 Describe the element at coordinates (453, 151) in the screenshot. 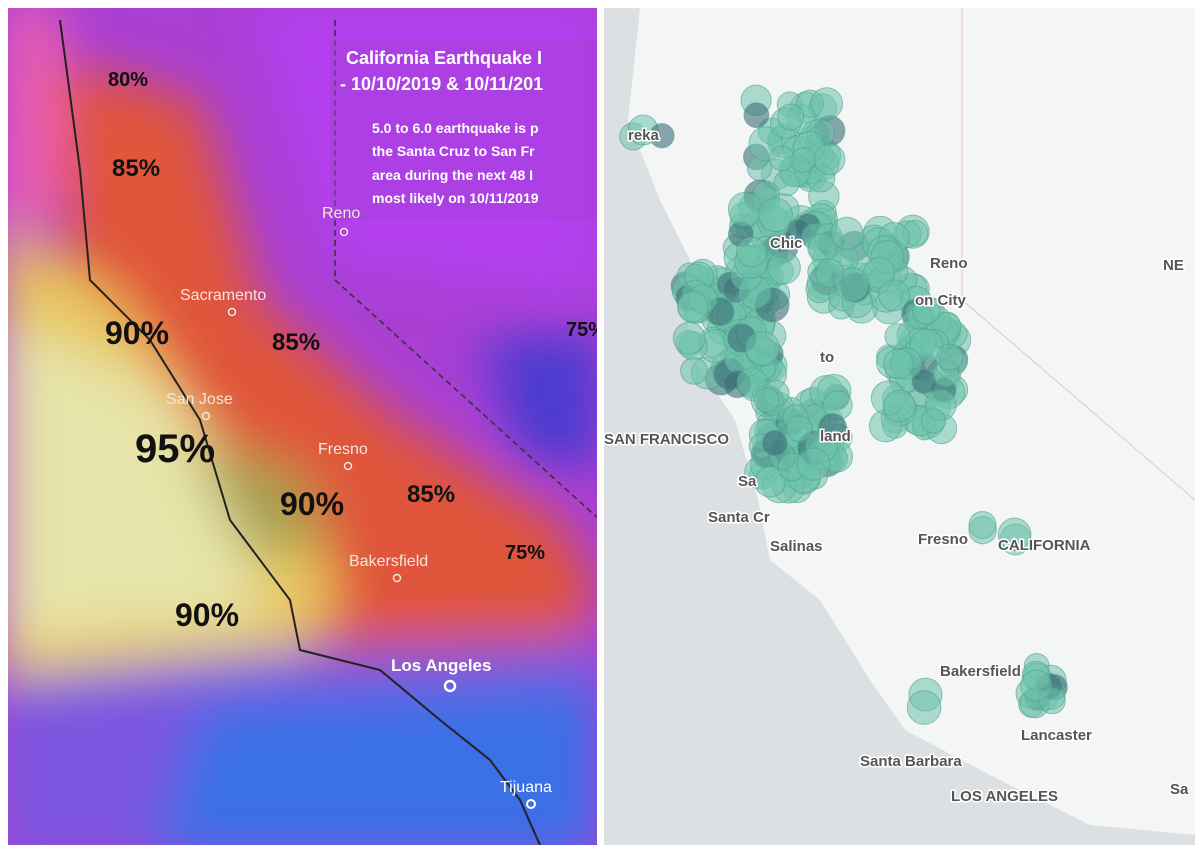

I see `body-text: the Santa Cruz to San Fr` at that location.